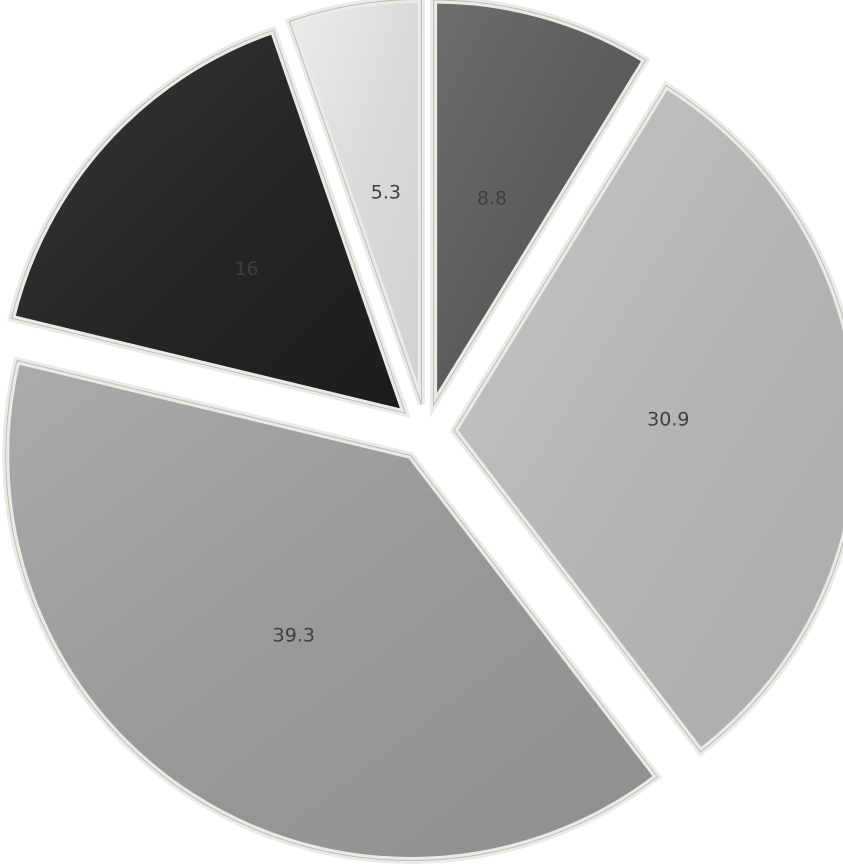 This screenshot has height=866, width=843. What do you see at coordinates (294, 635) in the screenshot?
I see `pie-slice-label: 39.3` at bounding box center [294, 635].